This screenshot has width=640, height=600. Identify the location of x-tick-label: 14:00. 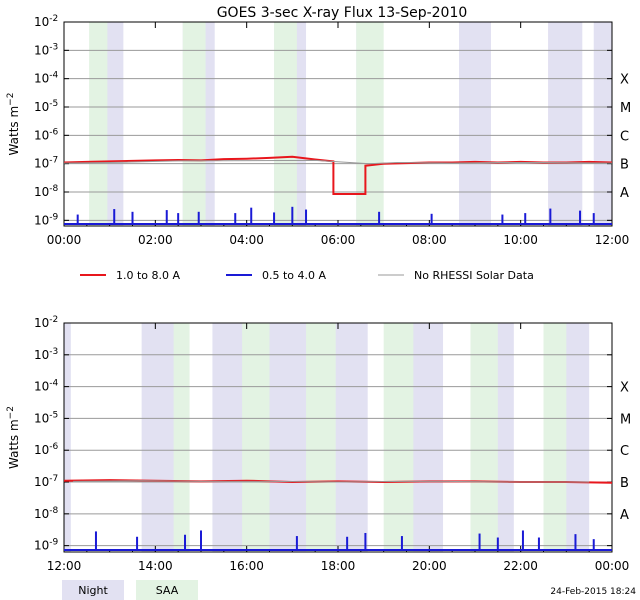
(155, 566).